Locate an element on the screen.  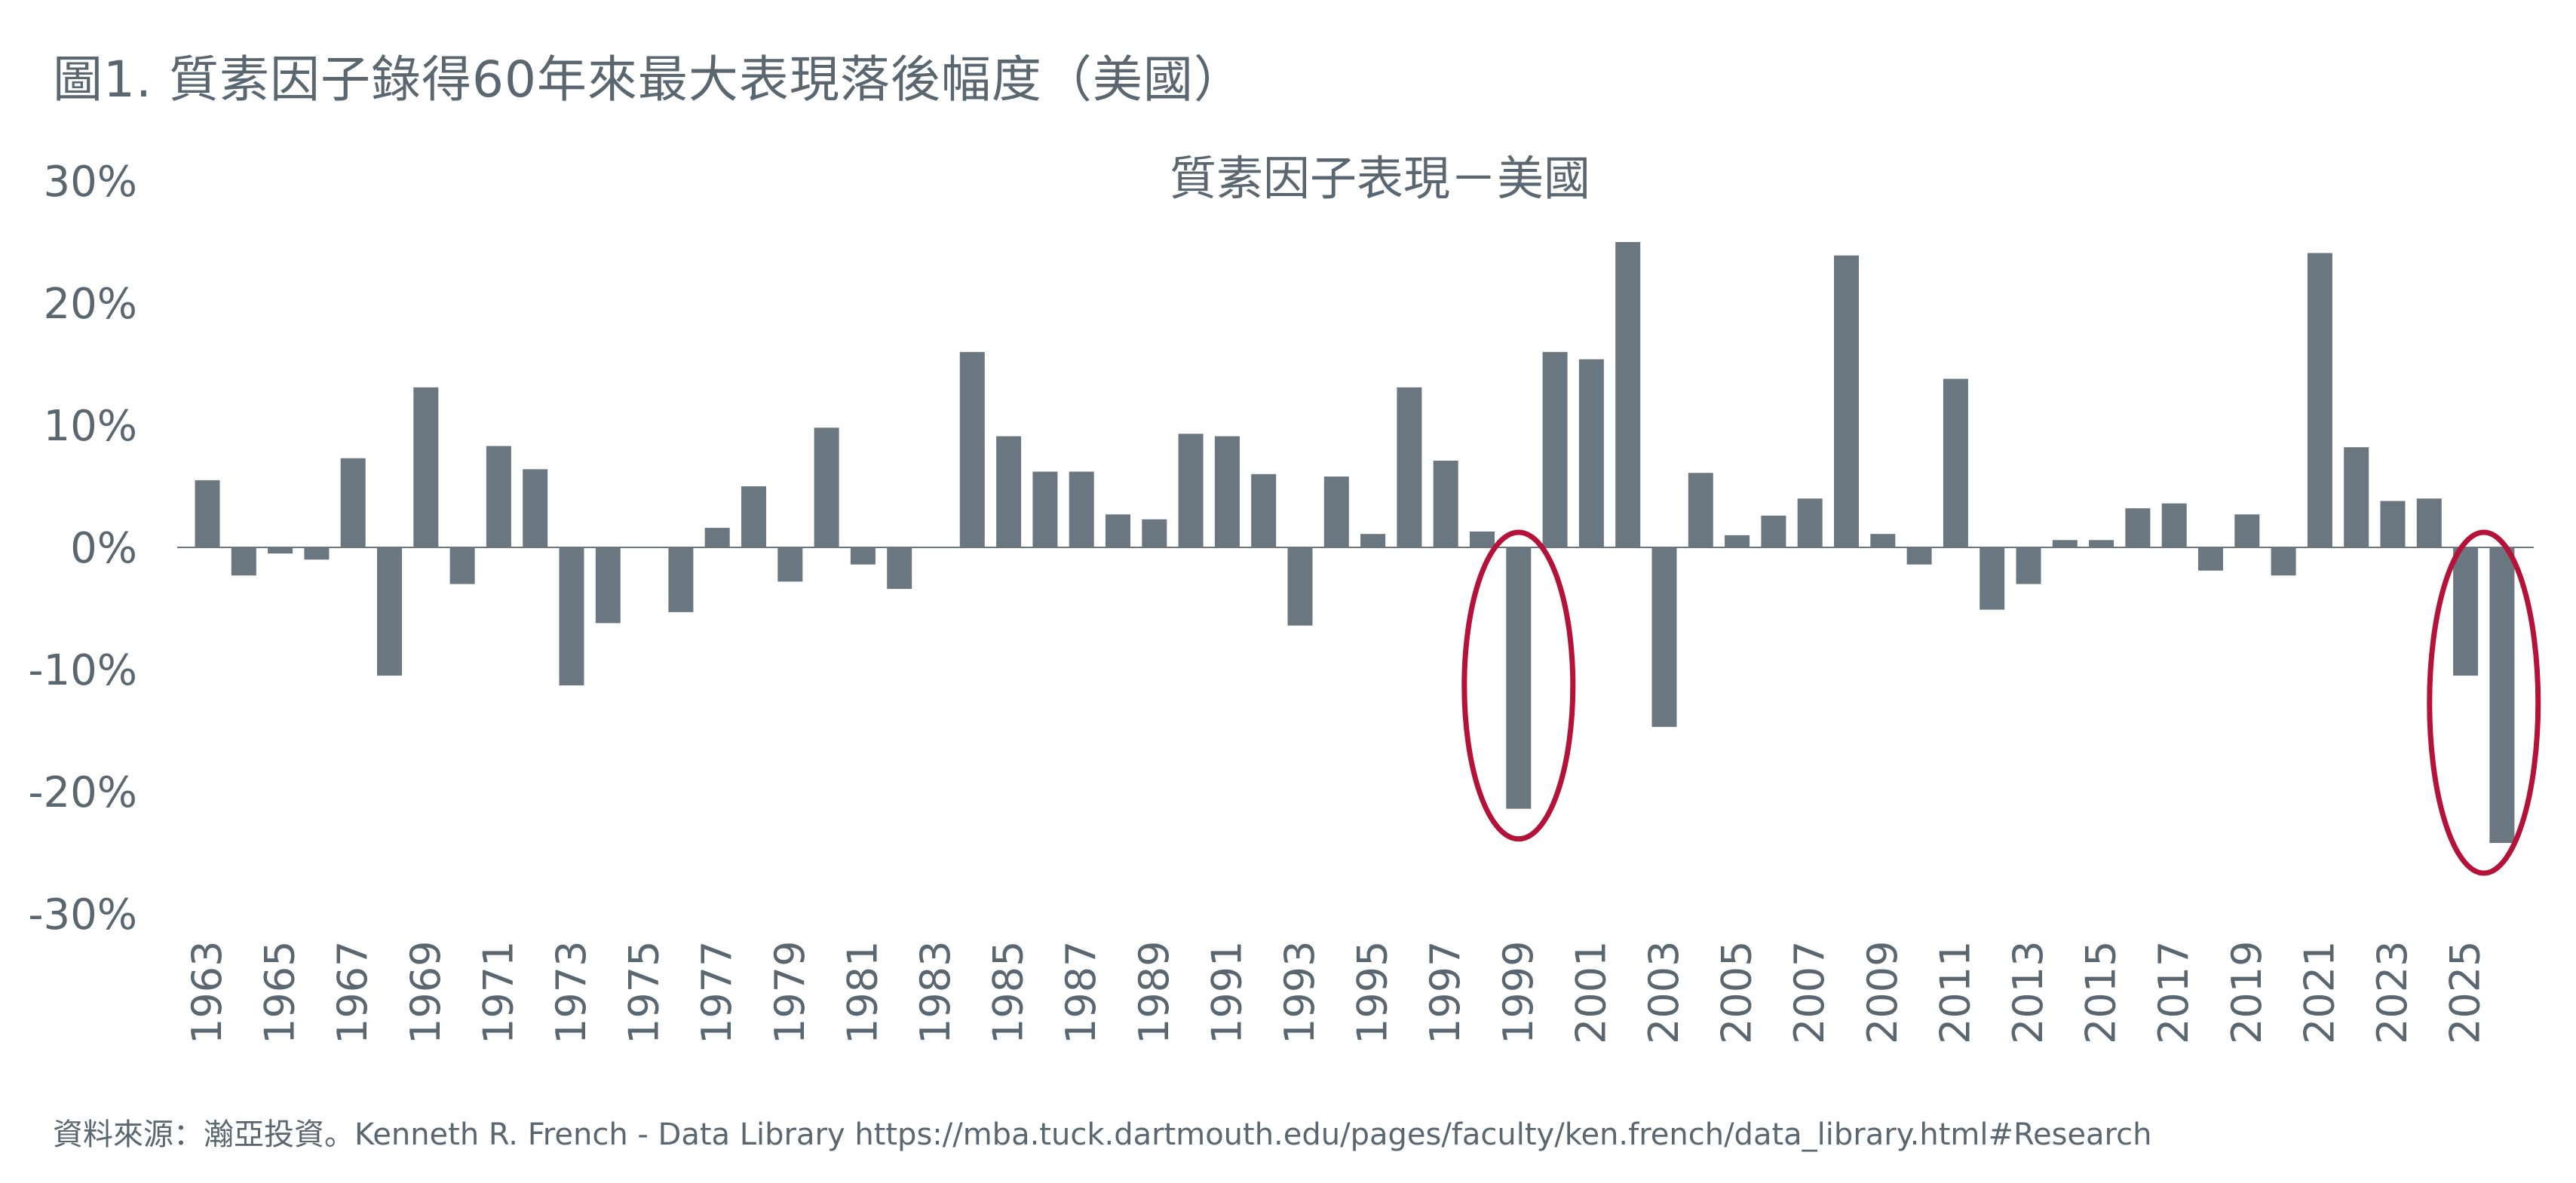
bar-1987 is located at coordinates (1081, 509).